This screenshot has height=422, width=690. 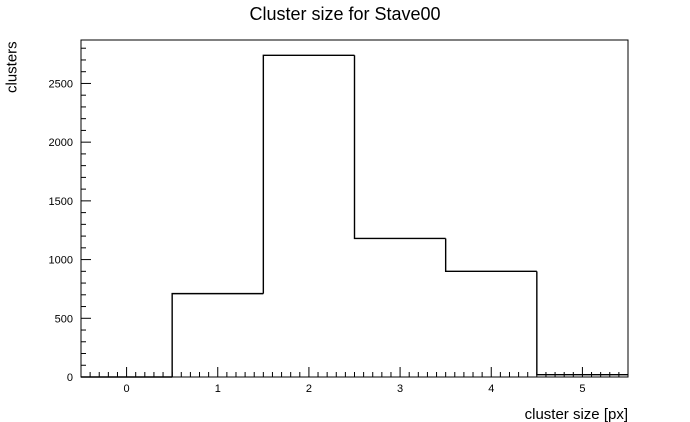 What do you see at coordinates (127, 389) in the screenshot?
I see `x-tick-label: 0` at bounding box center [127, 389].